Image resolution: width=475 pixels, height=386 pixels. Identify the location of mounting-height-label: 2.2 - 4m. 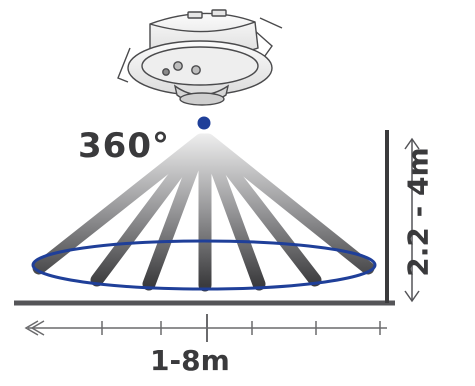
(418, 212).